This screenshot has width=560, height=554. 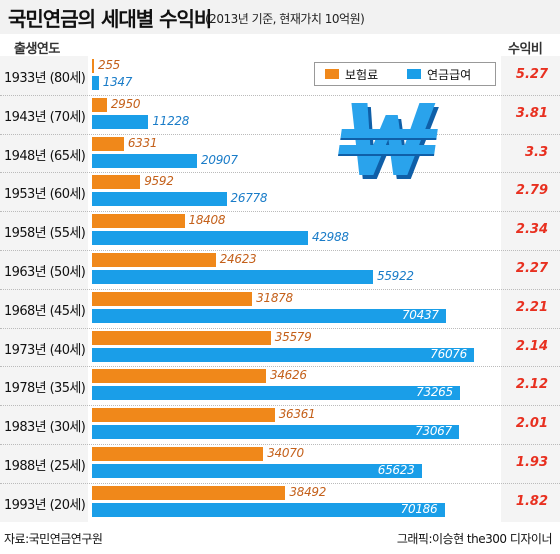 What do you see at coordinates (207, 220) in the screenshot?
I see `premium-value-label: 18408` at bounding box center [207, 220].